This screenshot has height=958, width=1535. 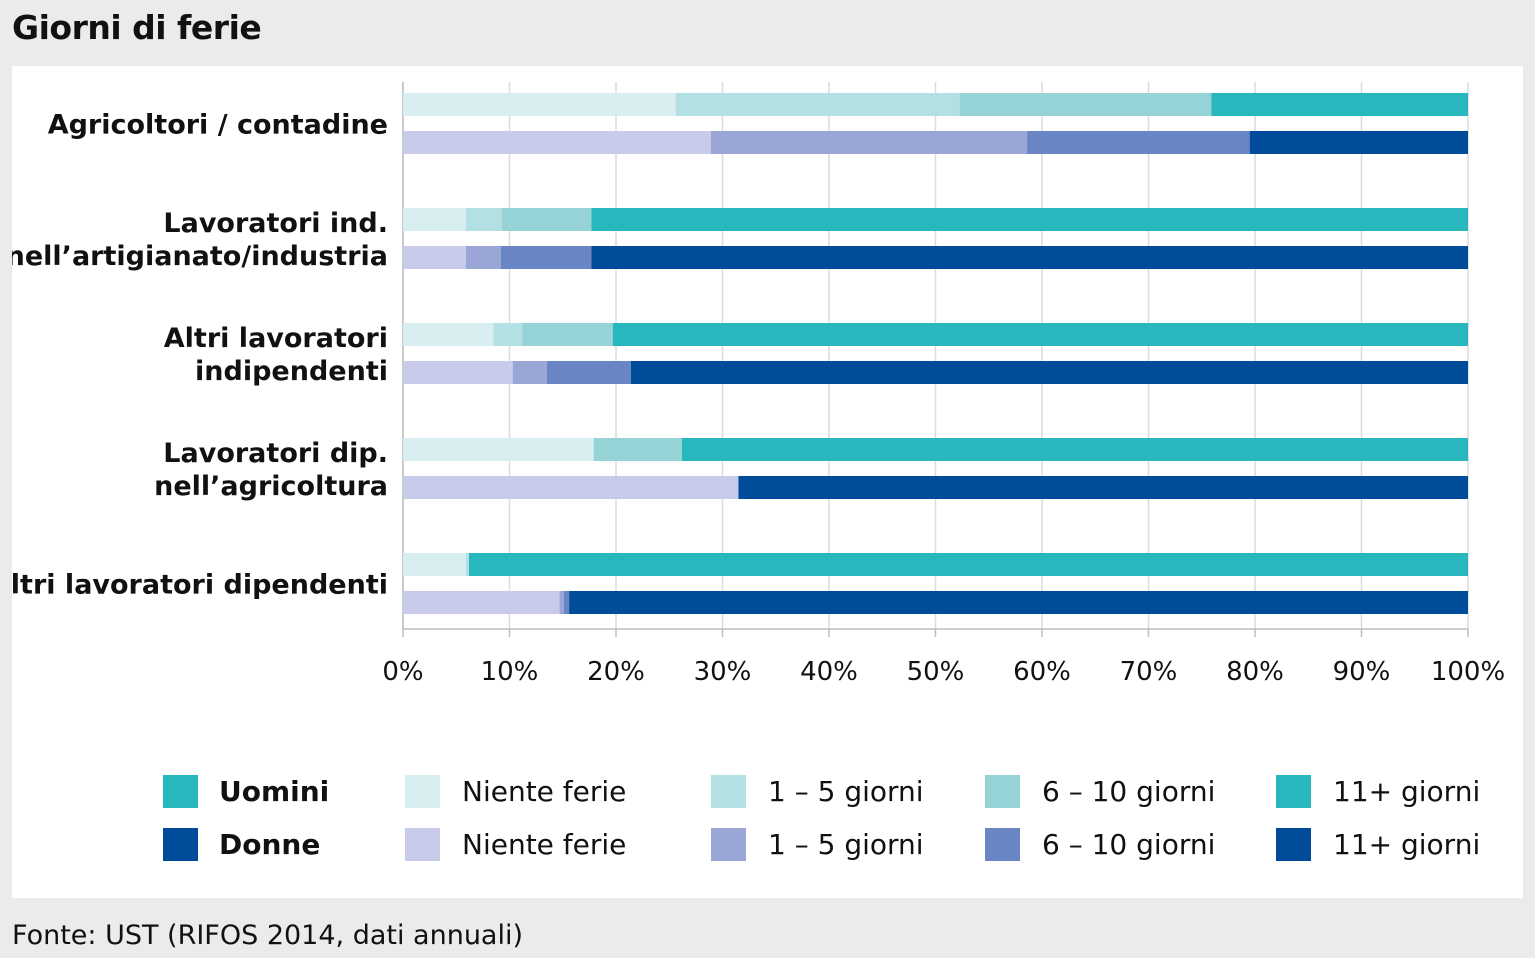 I want to click on x-tick-label: 90%, so click(x=1362, y=672).